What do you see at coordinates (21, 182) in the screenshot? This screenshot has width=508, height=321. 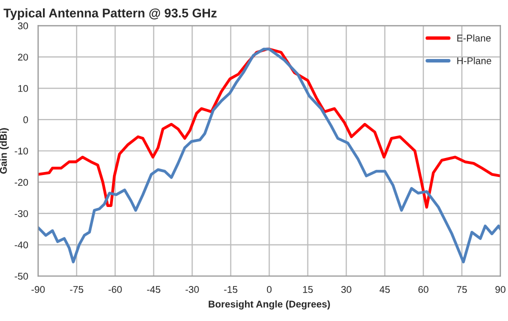 I see `y-tick-label: -20` at bounding box center [21, 182].